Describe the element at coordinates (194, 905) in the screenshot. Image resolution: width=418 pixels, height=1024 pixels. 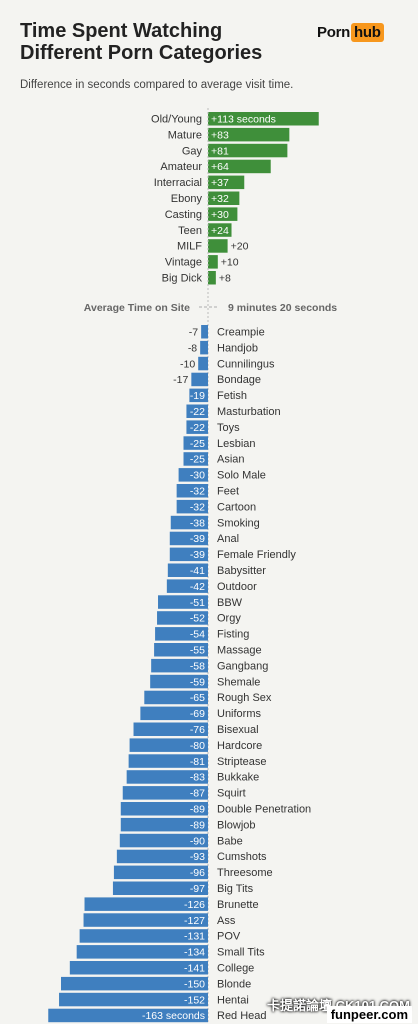
I see `value-label: -126` at that location.